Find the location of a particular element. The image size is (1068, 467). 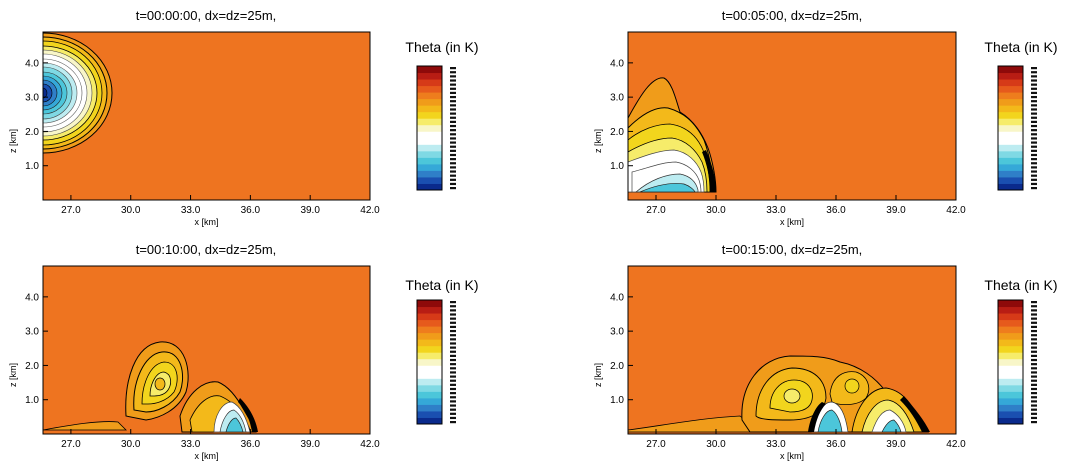

panel-title: t=00:15:00, dx=dz=25m, is located at coordinates (792, 249).